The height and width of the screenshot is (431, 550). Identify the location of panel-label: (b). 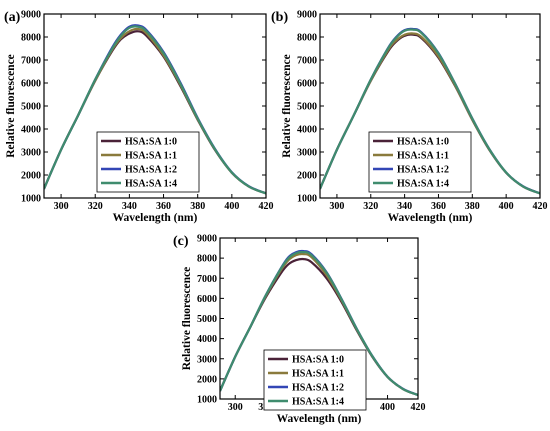
(279, 17).